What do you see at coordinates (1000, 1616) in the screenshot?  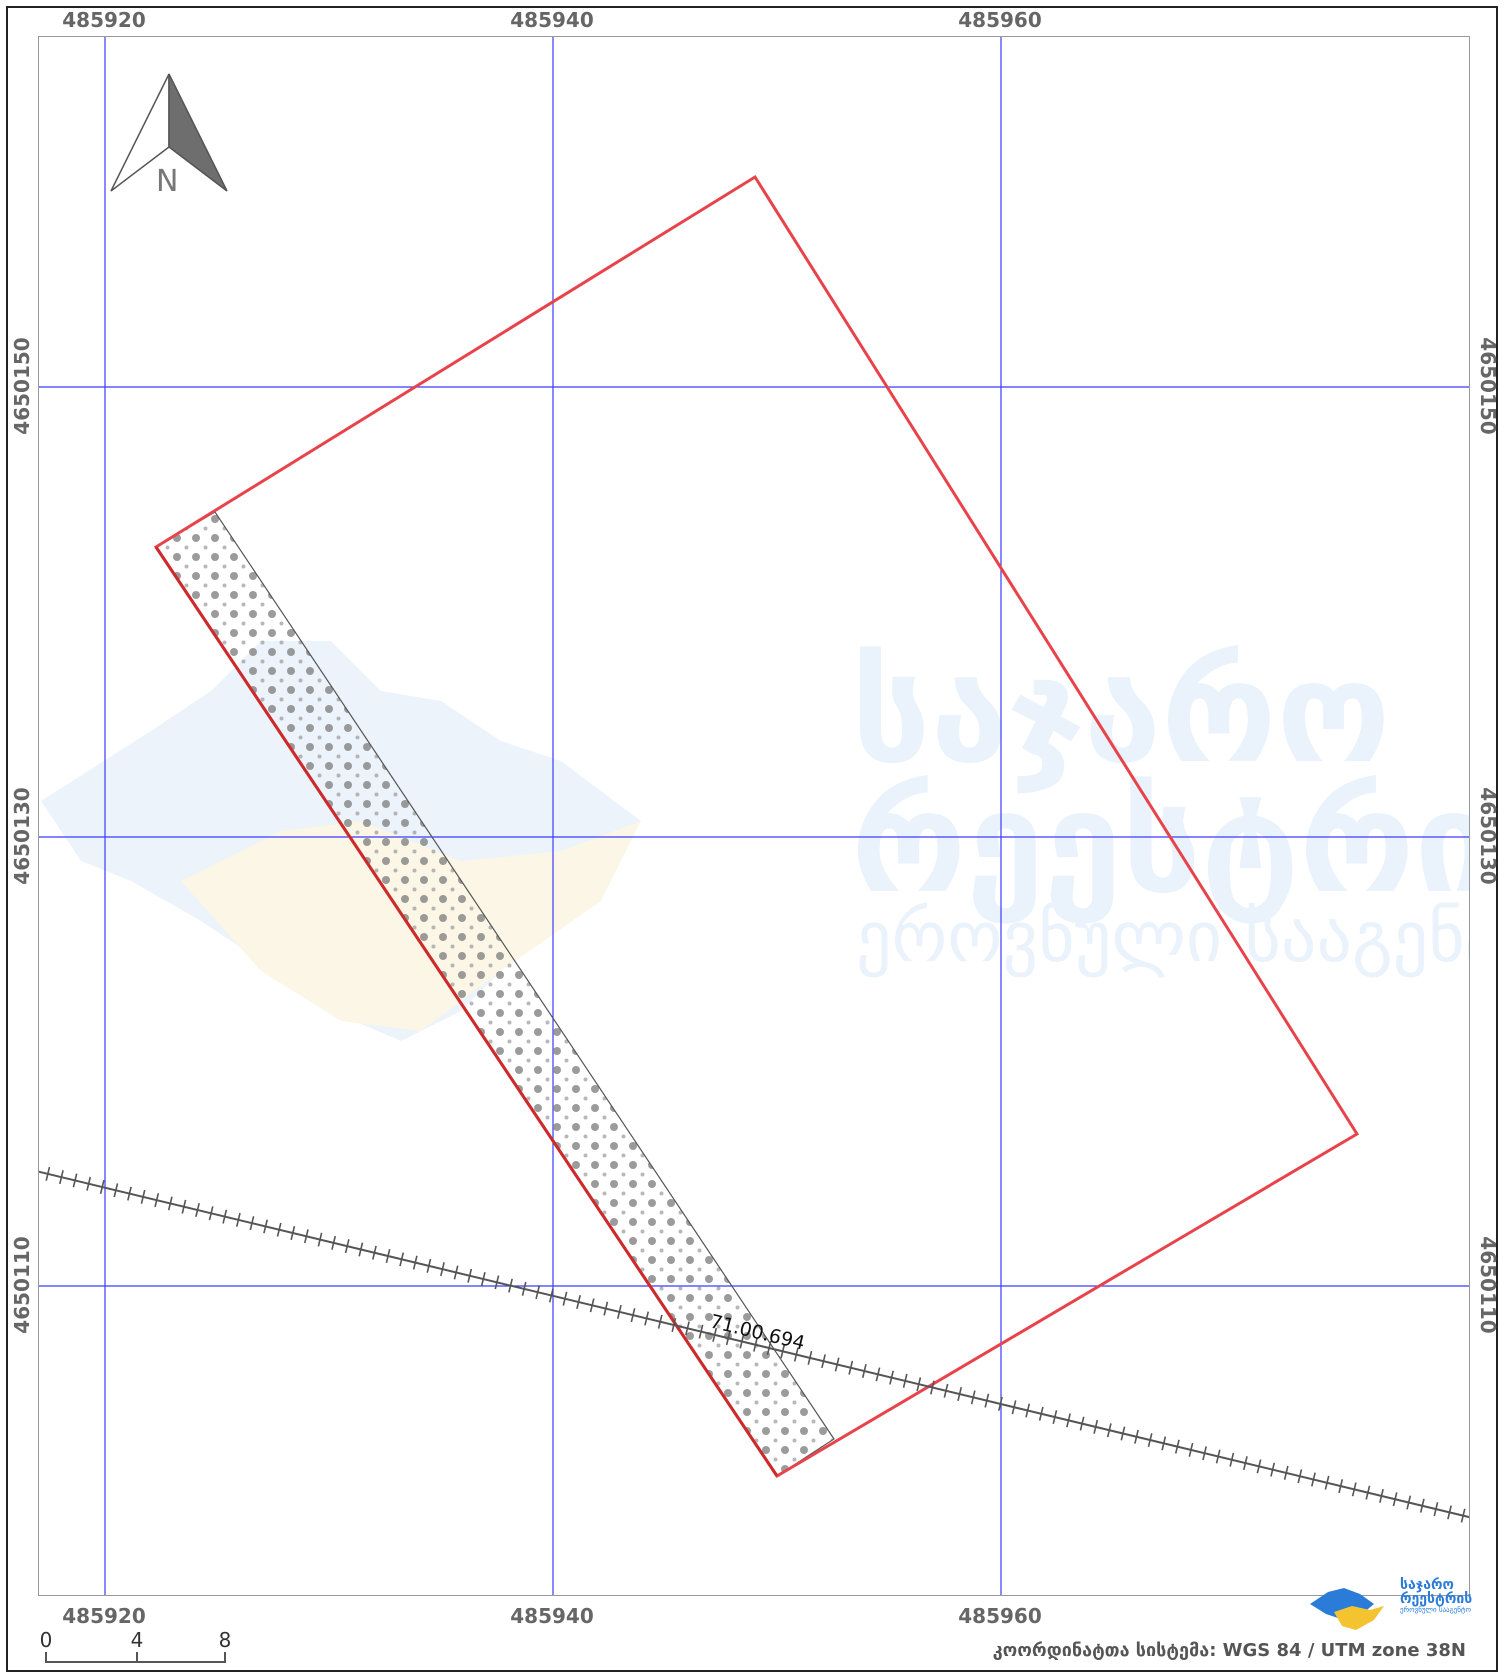 I see `x-coordinate-label-bottom: 485960` at bounding box center [1000, 1616].